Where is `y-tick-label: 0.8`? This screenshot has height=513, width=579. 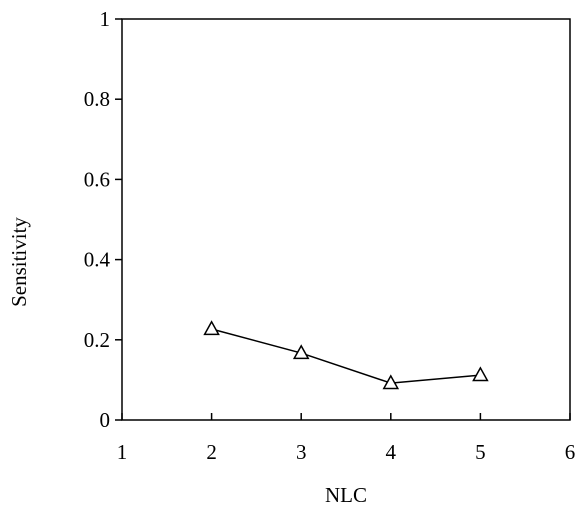
y-tick-label: 0.8 is located at coordinates (97, 99).